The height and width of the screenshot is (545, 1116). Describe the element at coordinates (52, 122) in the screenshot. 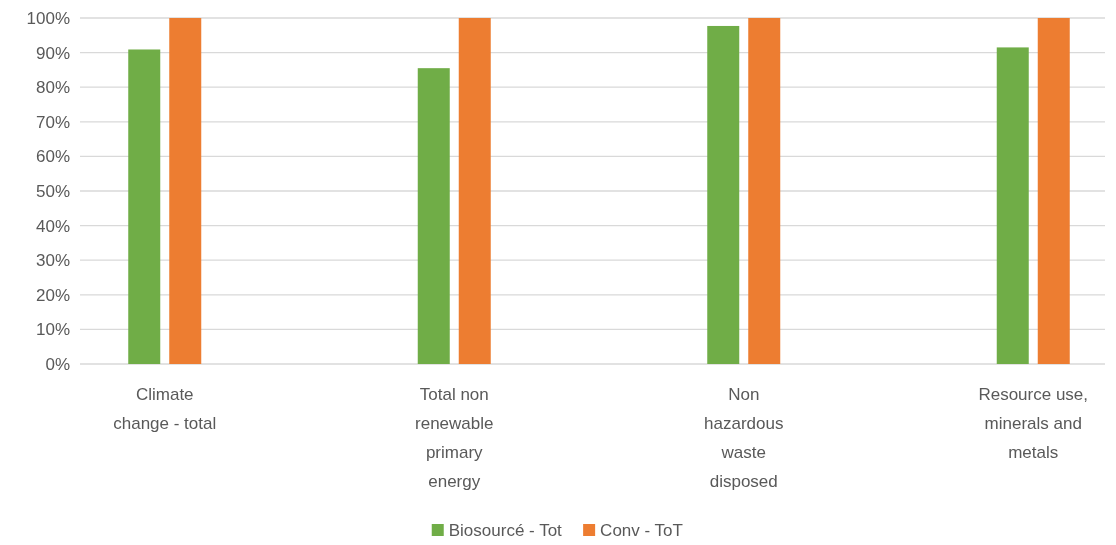

I see `y-tick-label: 70%` at that location.